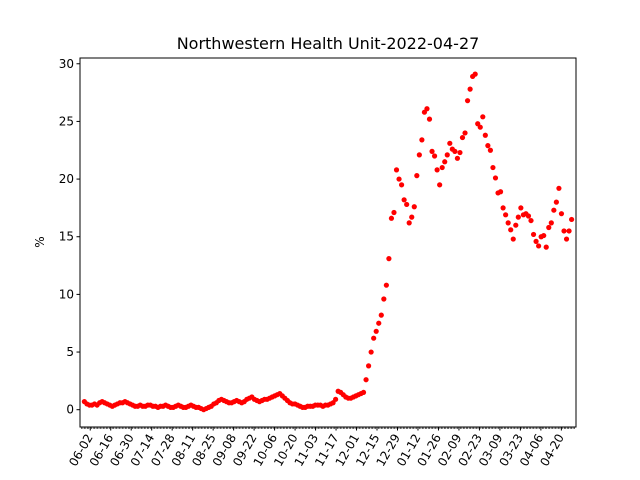 The width and height of the screenshot is (640, 480). I want to click on chart-title: Northwestern Health Unit-2022-04-27, so click(328, 43).